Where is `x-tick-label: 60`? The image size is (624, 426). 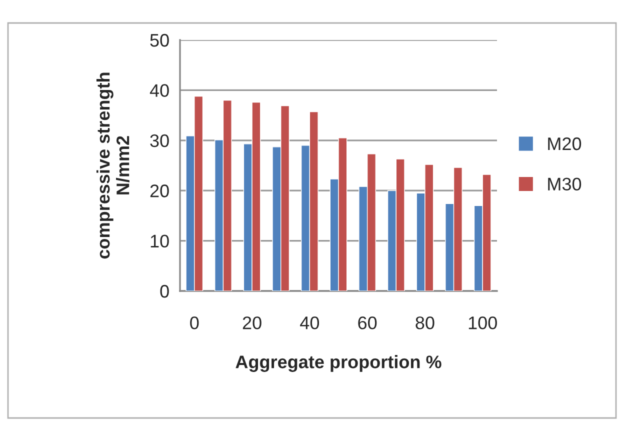 x-tick-label: 60 is located at coordinates (367, 323).